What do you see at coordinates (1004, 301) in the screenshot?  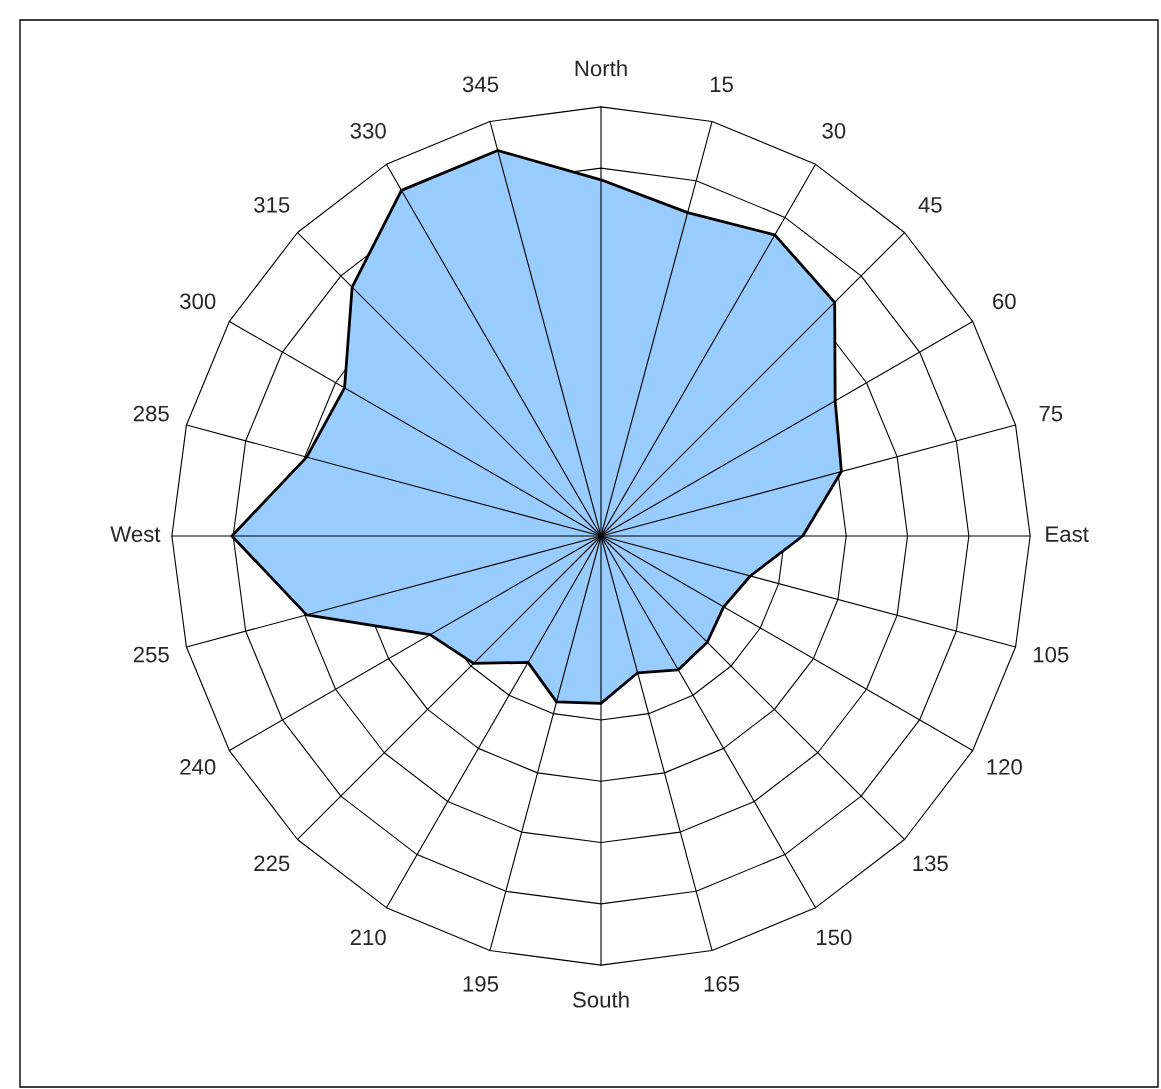 I see `spoke-label: 60` at bounding box center [1004, 301].